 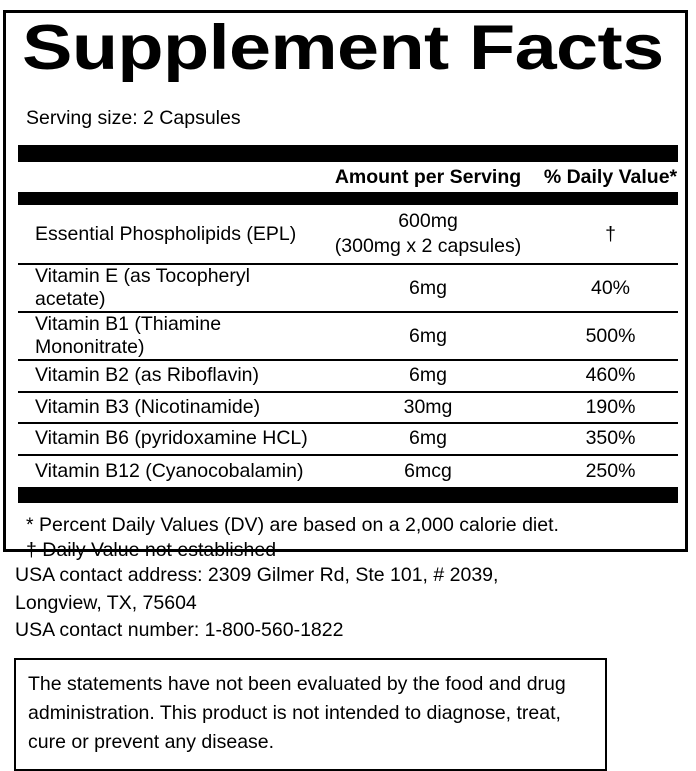 What do you see at coordinates (610, 335) in the screenshot?
I see `nutrient-daily-value: 500%` at bounding box center [610, 335].